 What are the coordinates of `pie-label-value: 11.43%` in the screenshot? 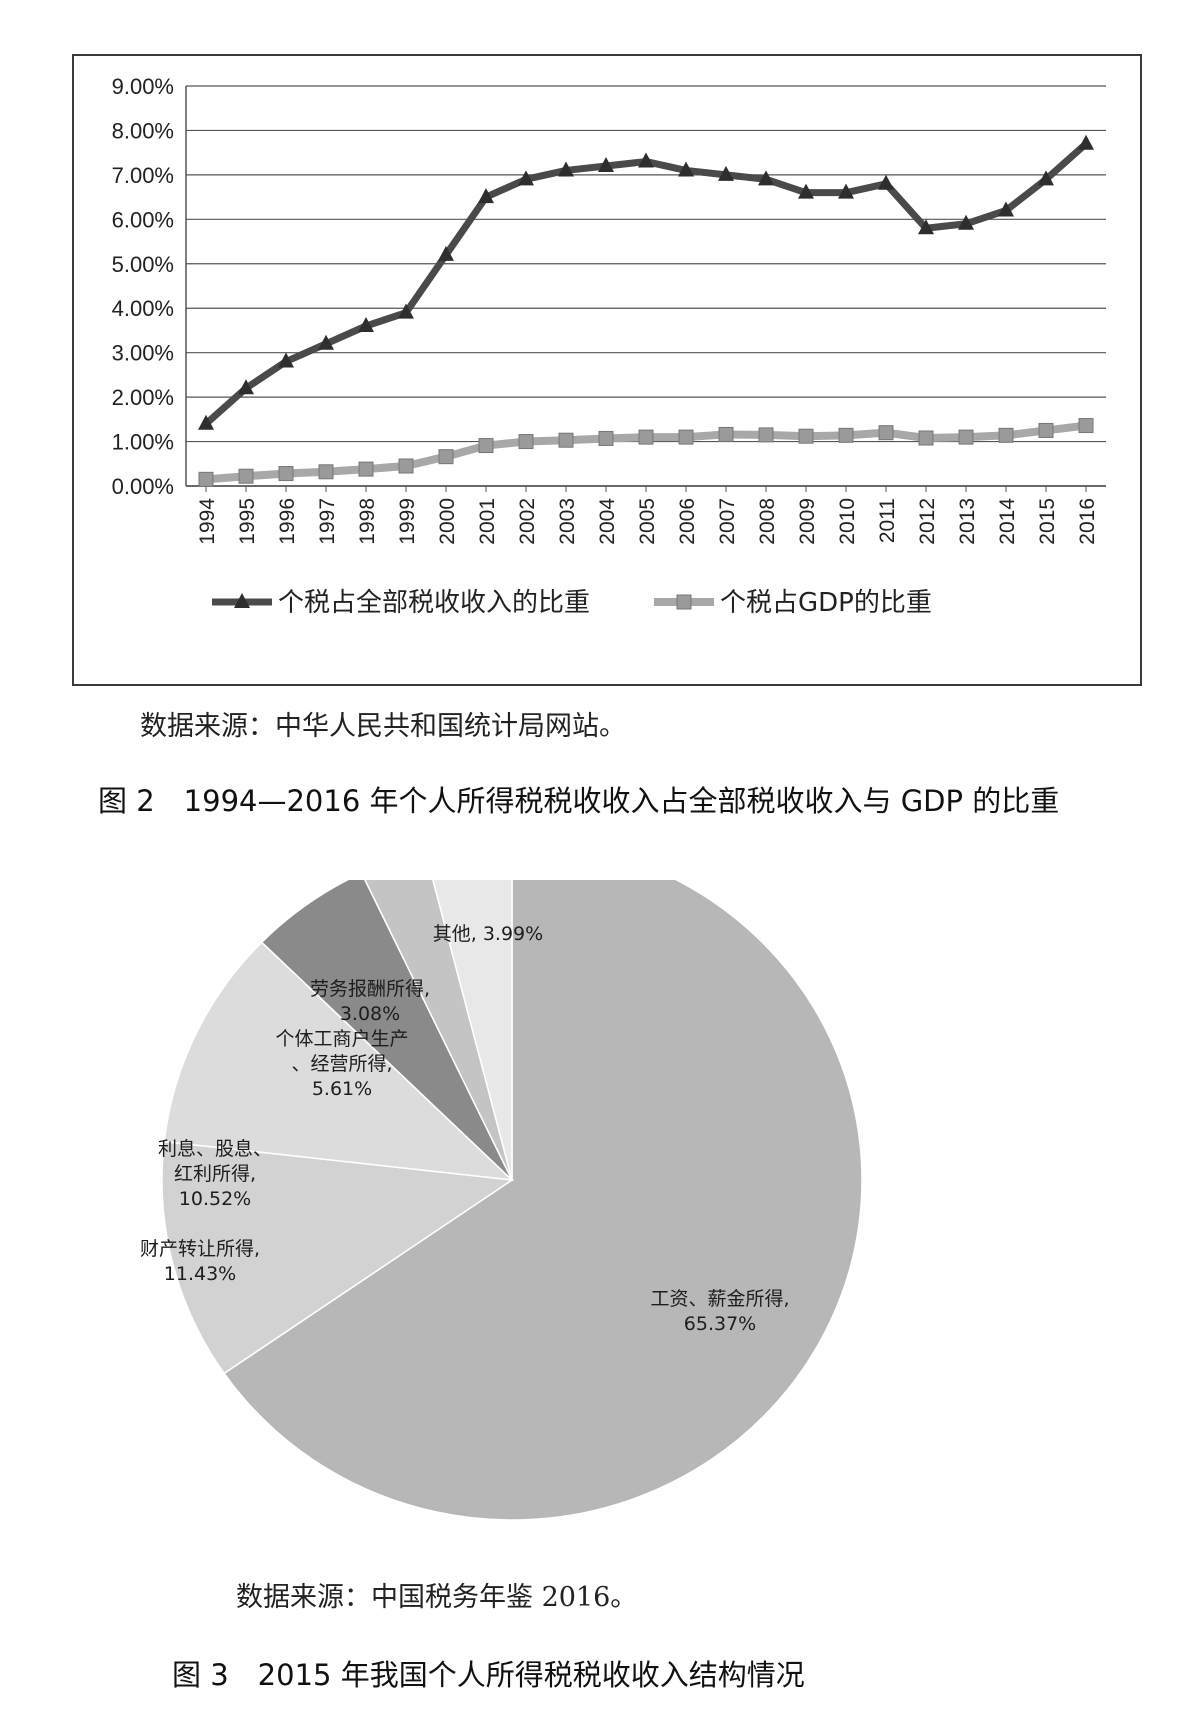 It's located at (200, 1274).